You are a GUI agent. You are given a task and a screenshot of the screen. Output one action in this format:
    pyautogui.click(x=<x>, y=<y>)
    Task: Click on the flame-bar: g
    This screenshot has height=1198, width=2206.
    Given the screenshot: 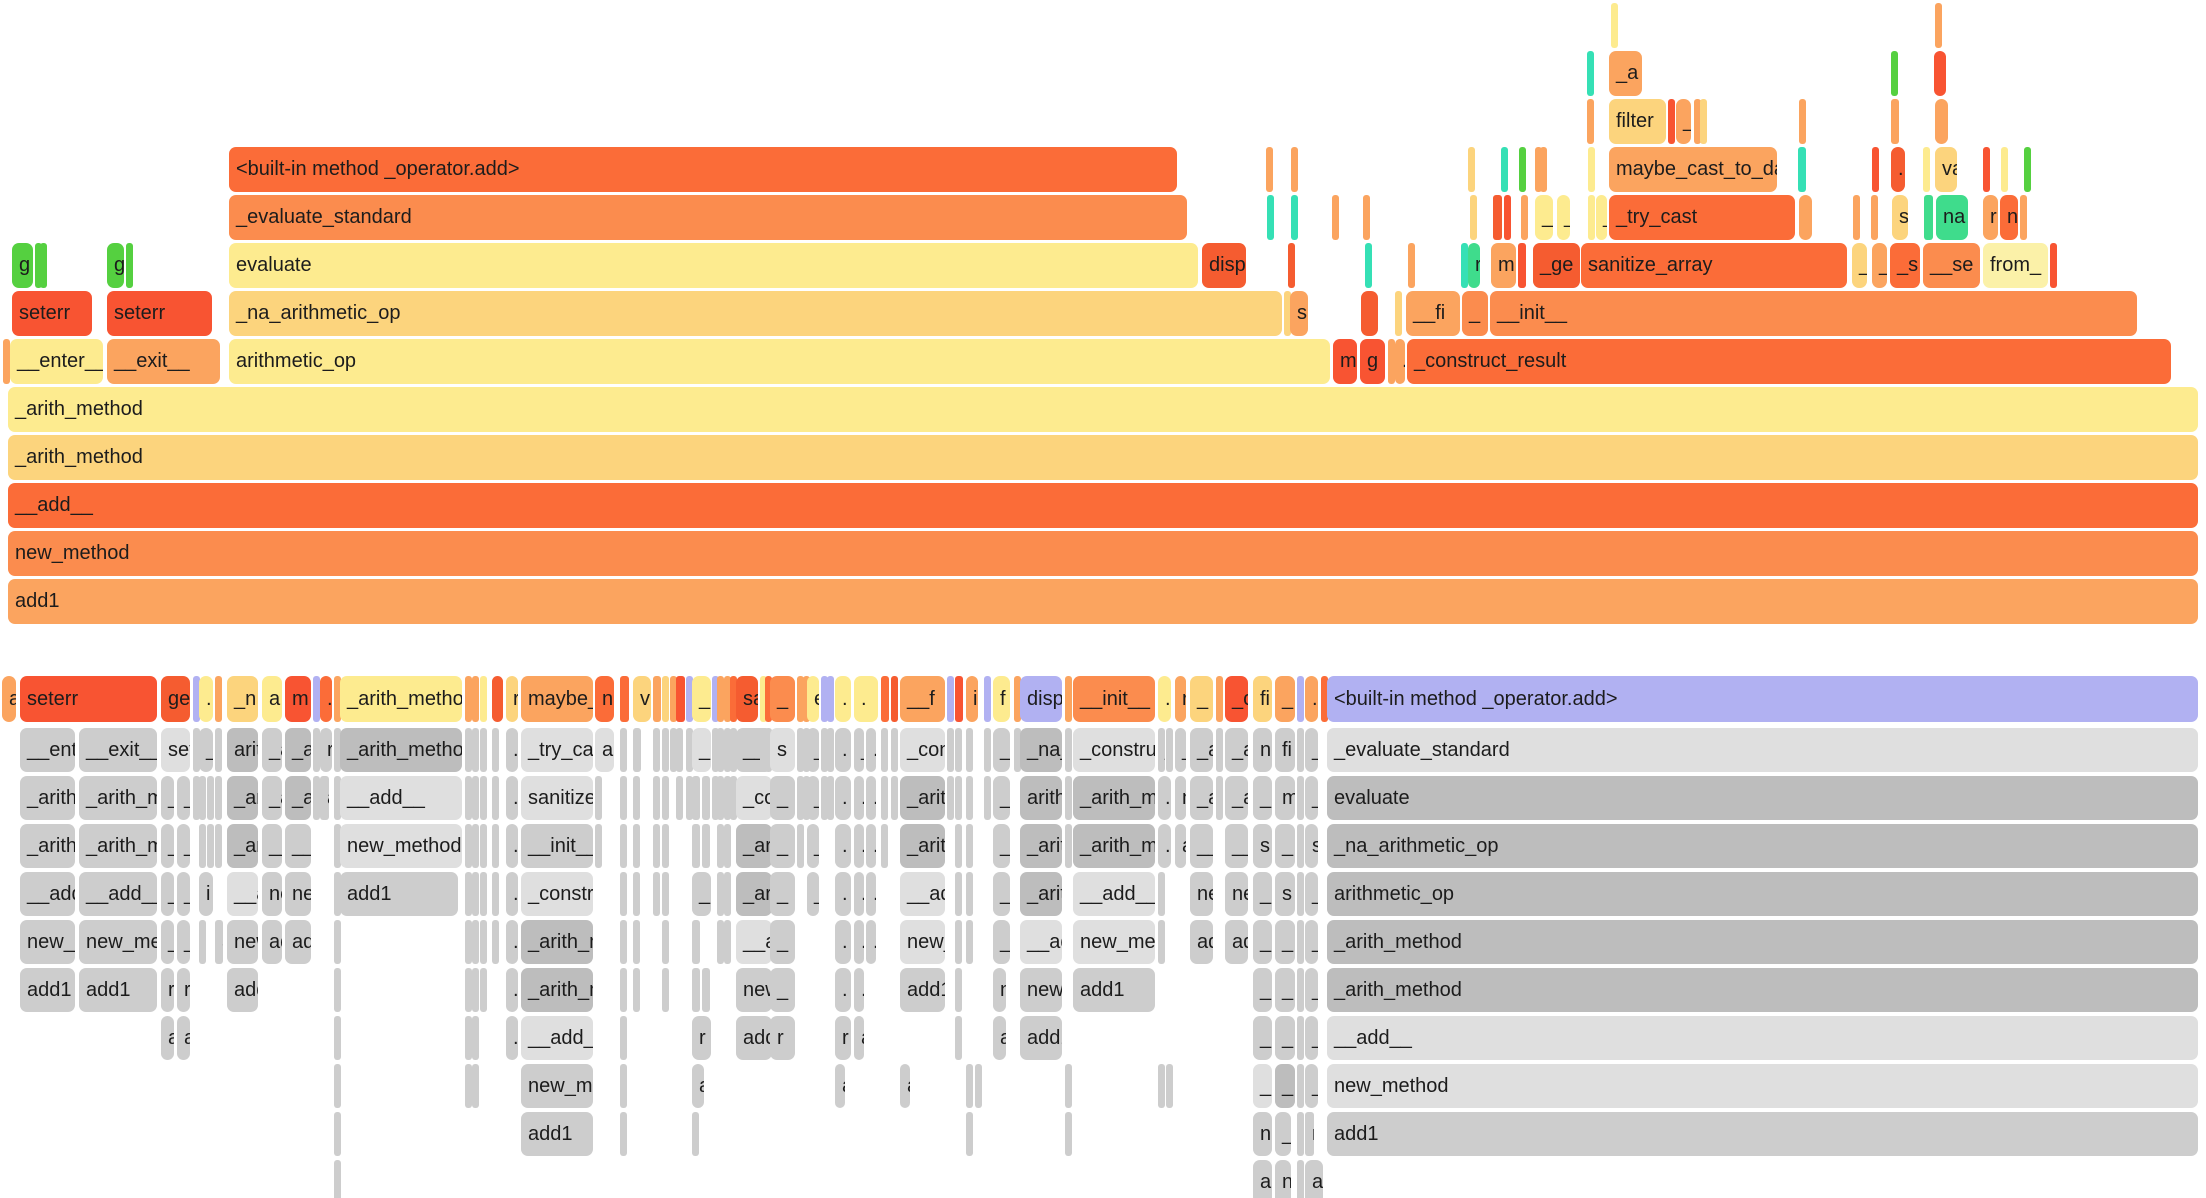 What is the action you would take?
    pyautogui.click(x=22, y=265)
    